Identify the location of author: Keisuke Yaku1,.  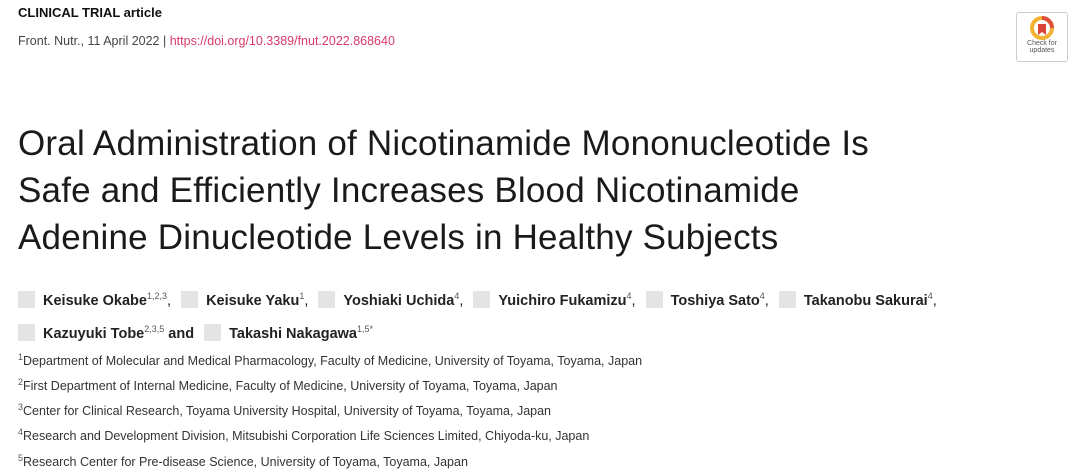
(247, 299).